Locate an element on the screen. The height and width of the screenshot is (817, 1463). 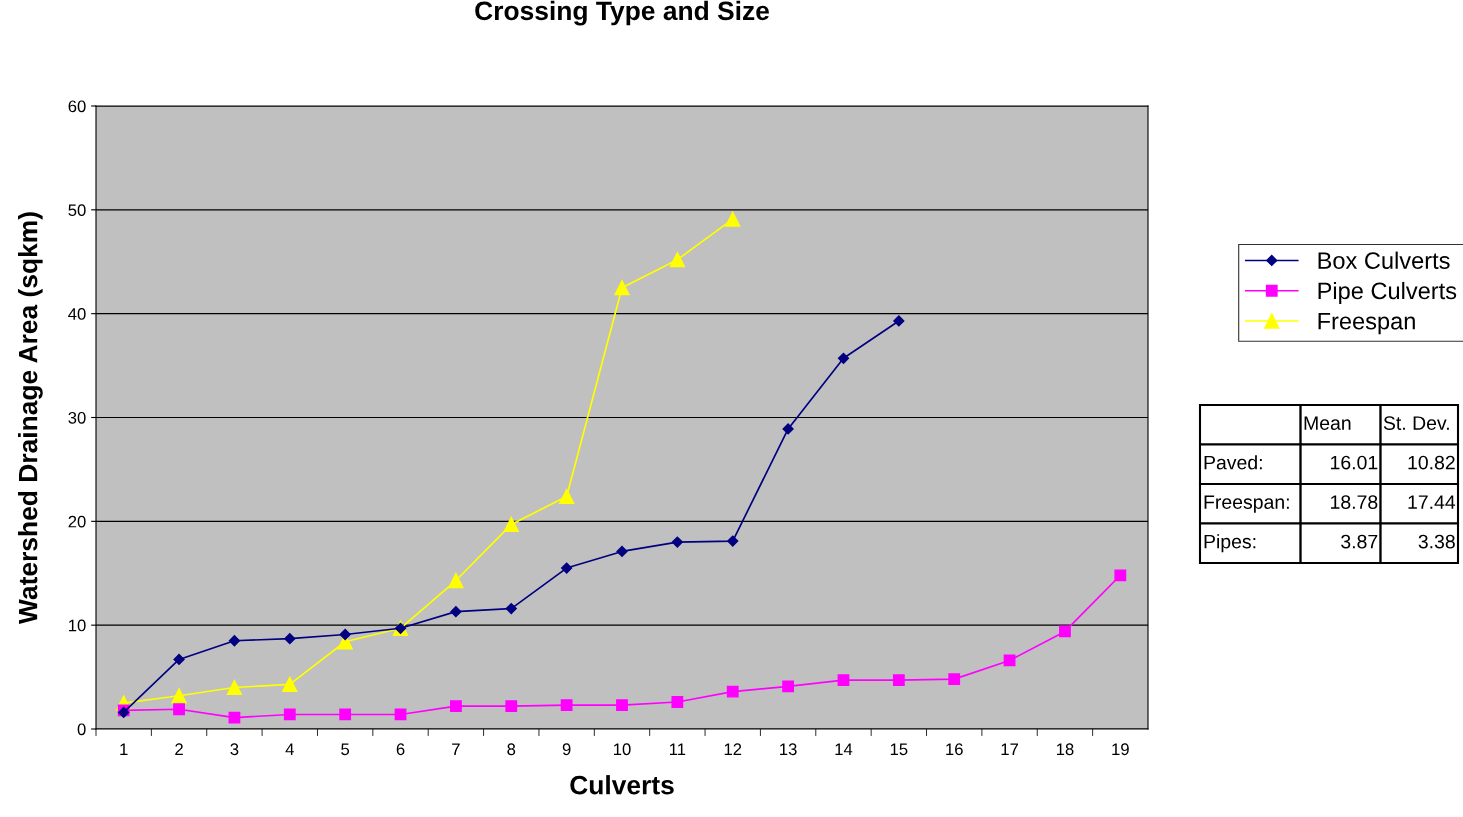
y-tick-label: 0 is located at coordinates (81, 729).